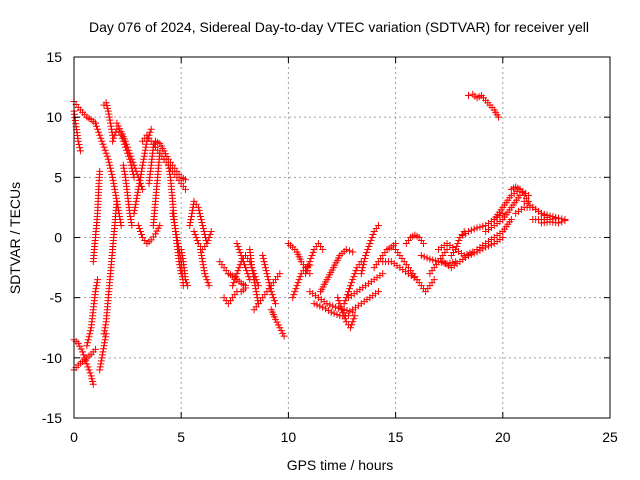  What do you see at coordinates (340, 465) in the screenshot?
I see `x-axis-label: GPS time / hours` at bounding box center [340, 465].